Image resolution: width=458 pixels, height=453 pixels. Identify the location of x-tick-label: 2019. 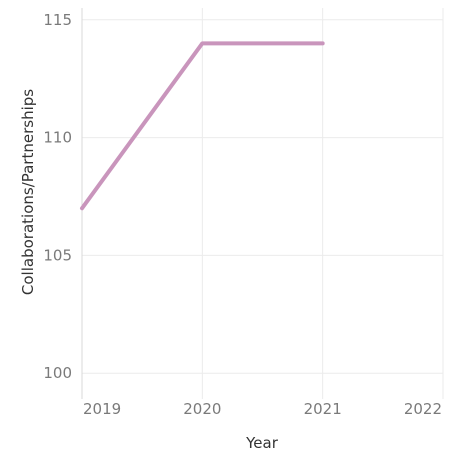
(102, 409).